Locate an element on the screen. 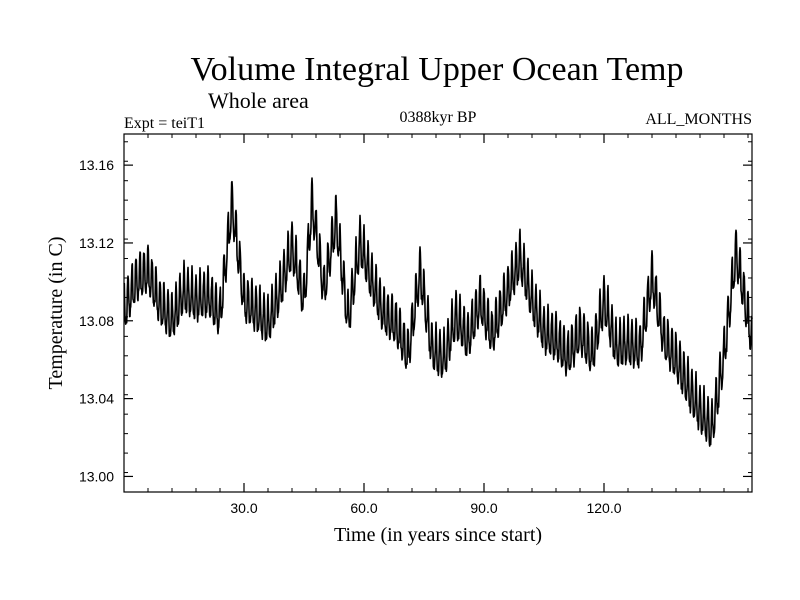  y-axis-label: Temperature (in C) is located at coordinates (56, 313).